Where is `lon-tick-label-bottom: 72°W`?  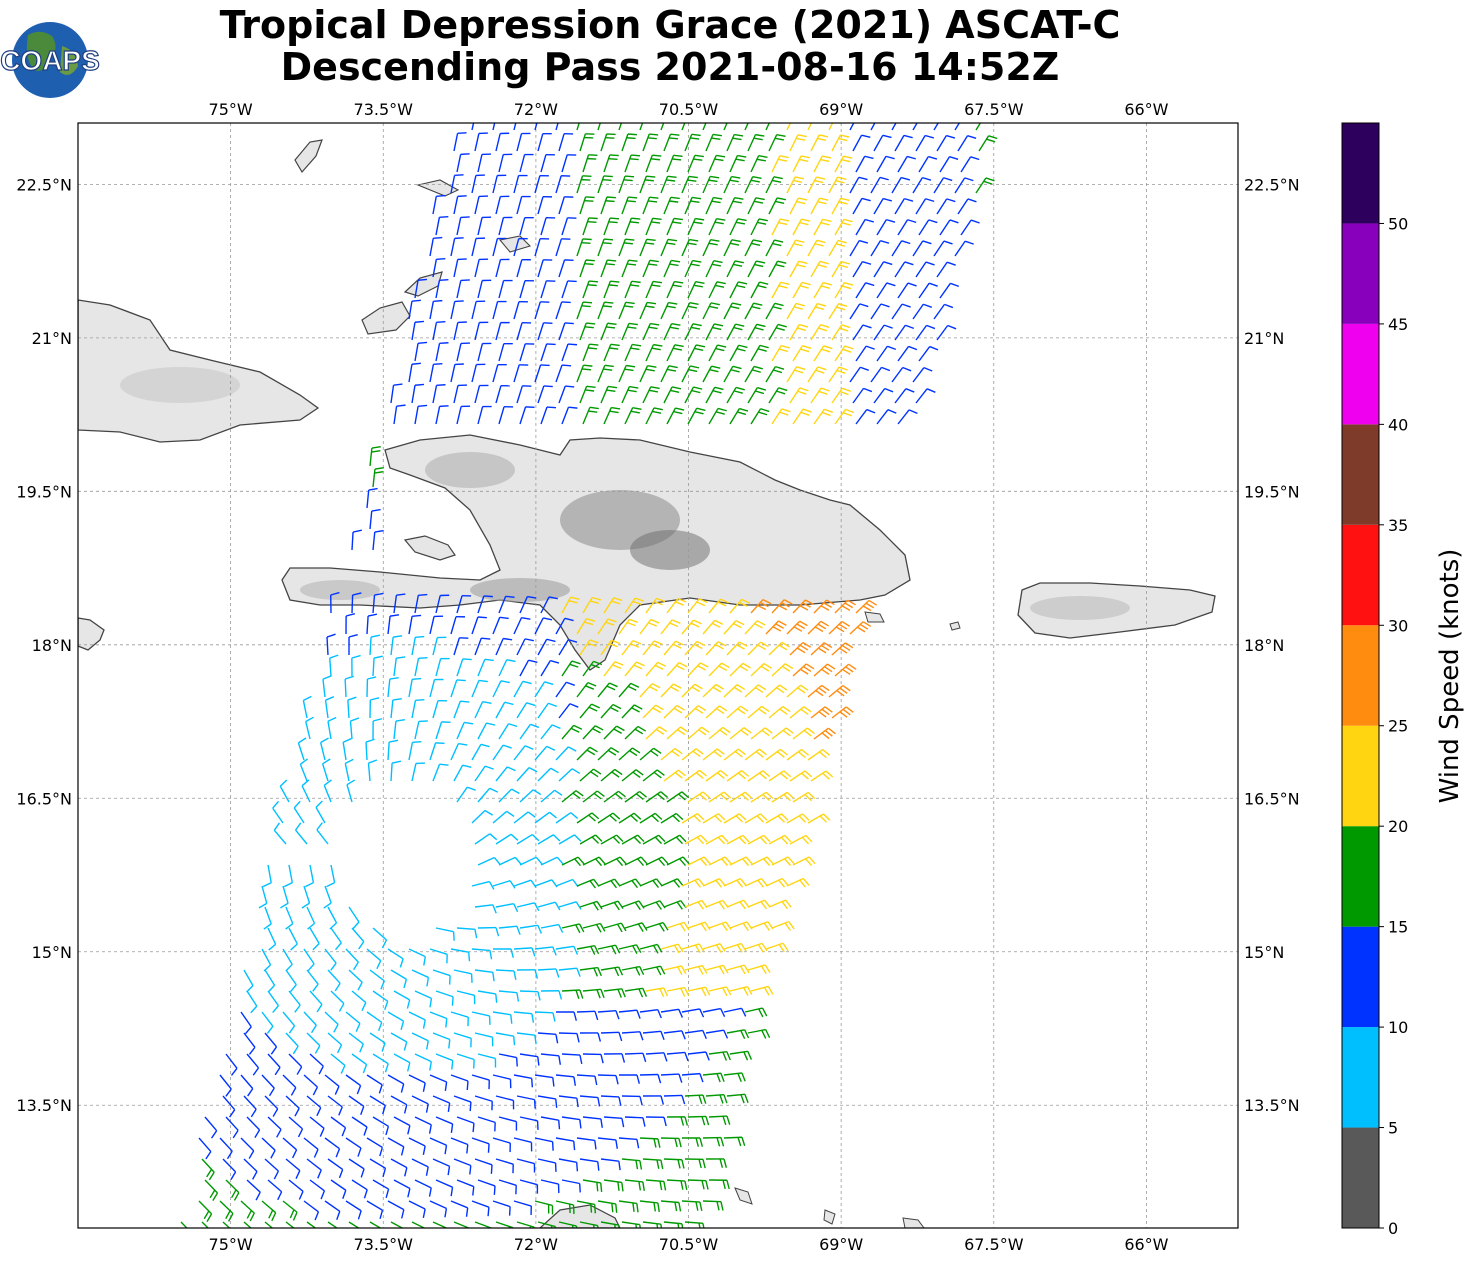 lon-tick-label-bottom: 72°W is located at coordinates (536, 1244).